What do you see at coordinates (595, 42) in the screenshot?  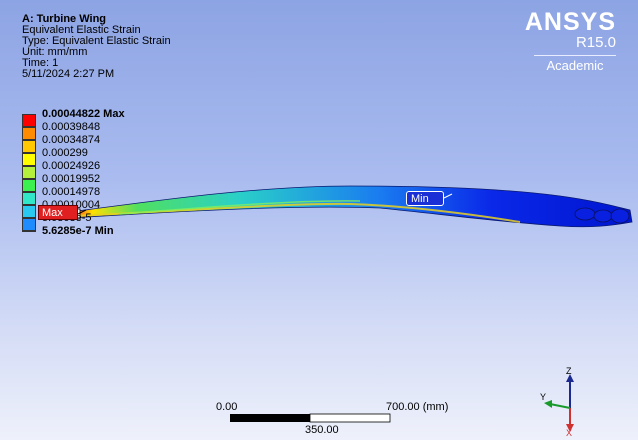 I see `logo-version: R15.0` at bounding box center [595, 42].